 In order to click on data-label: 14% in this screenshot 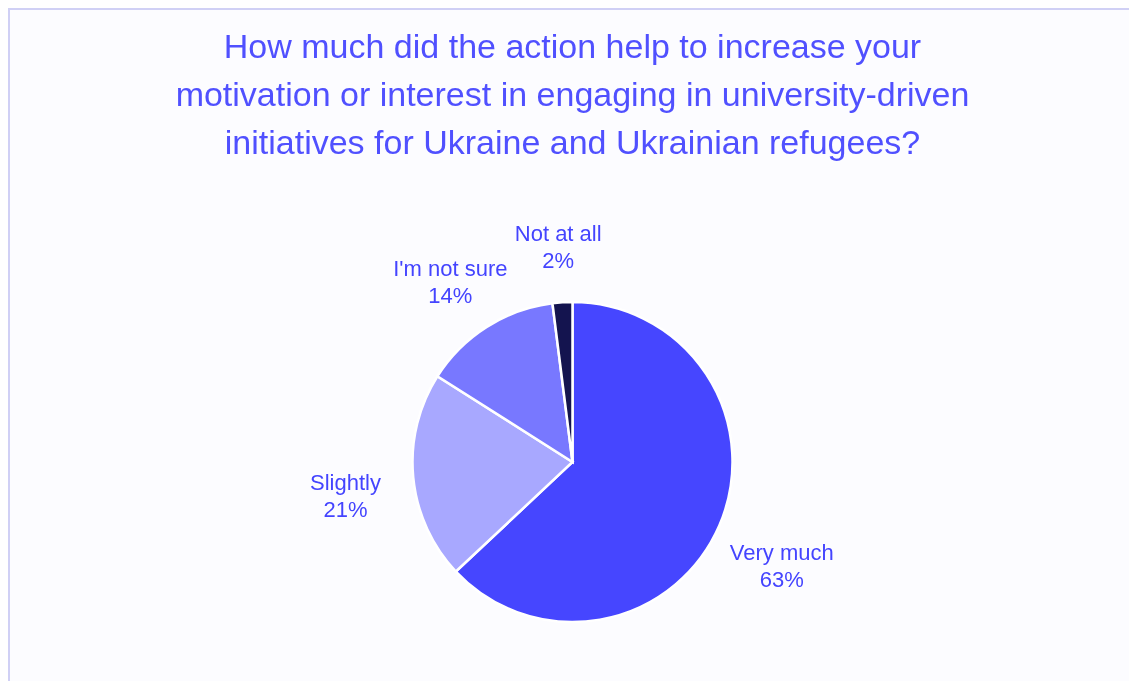, I will do `click(450, 296)`.